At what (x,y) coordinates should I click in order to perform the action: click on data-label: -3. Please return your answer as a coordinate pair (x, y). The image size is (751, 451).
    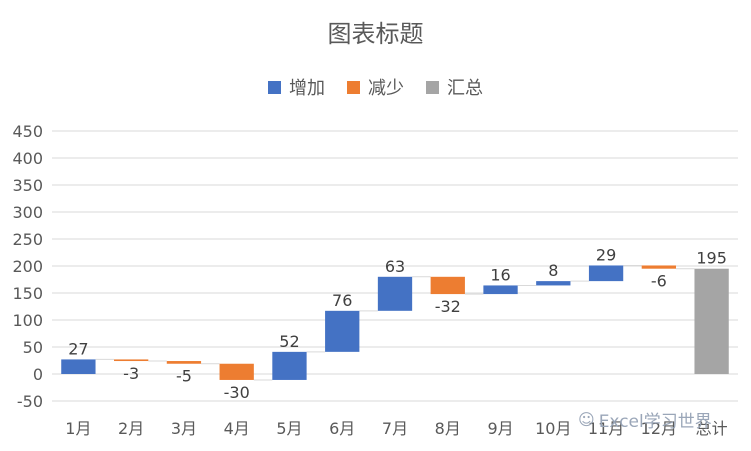
    Looking at the image, I should click on (131, 373).